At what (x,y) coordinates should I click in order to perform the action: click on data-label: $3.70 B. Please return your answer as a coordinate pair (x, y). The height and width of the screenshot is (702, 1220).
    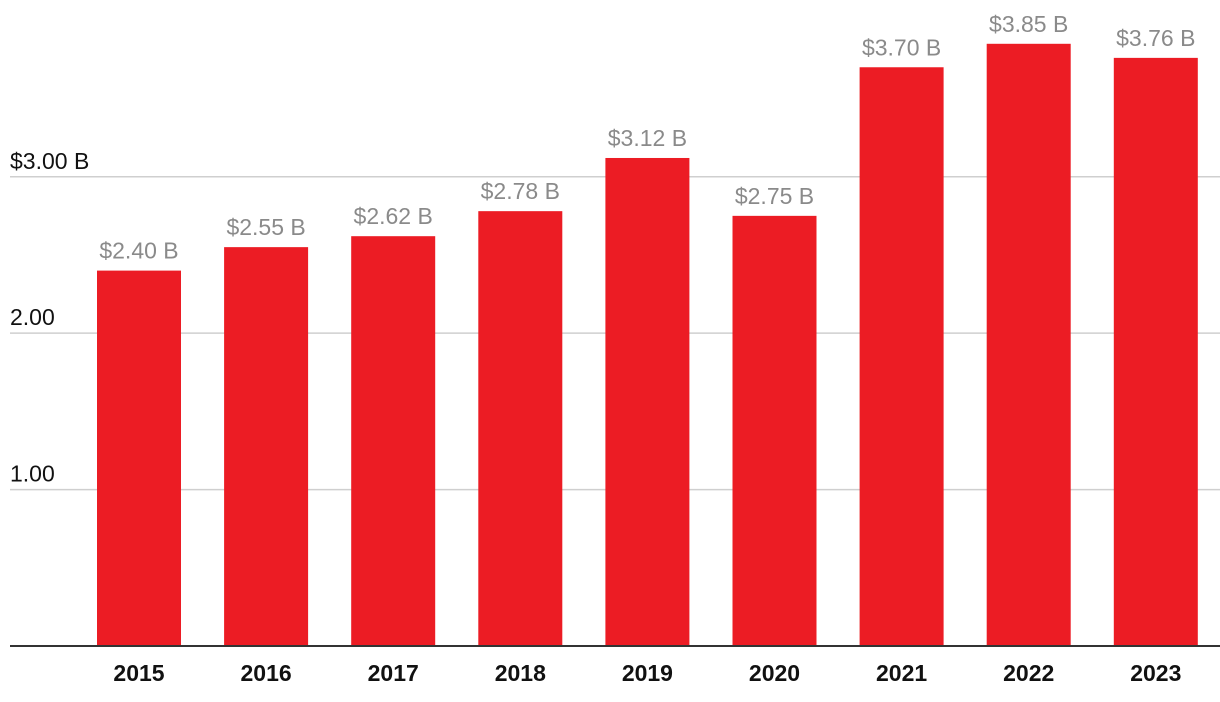
    Looking at the image, I should click on (901, 47).